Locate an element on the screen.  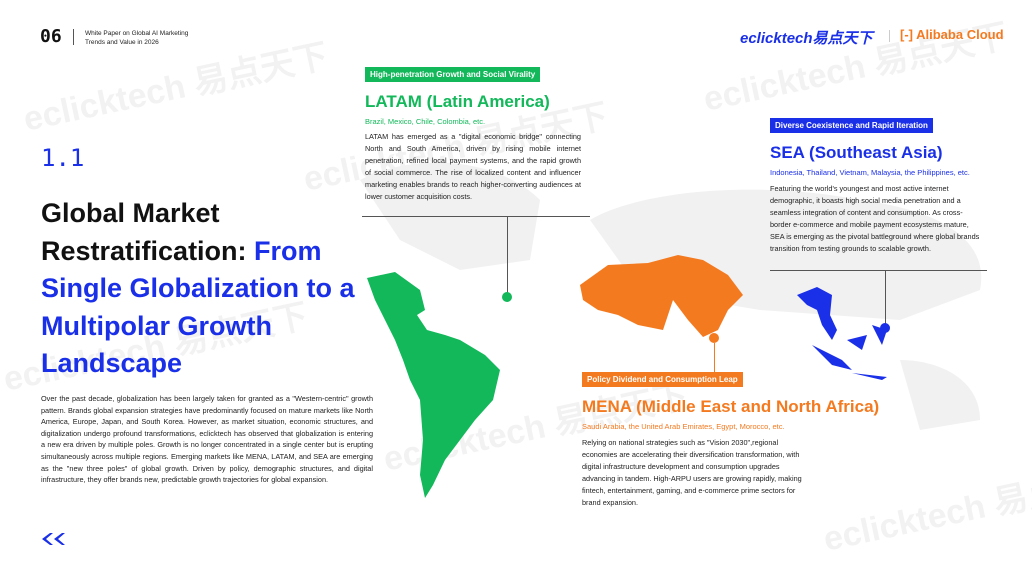
sea-marker is located at coordinates (885, 328).